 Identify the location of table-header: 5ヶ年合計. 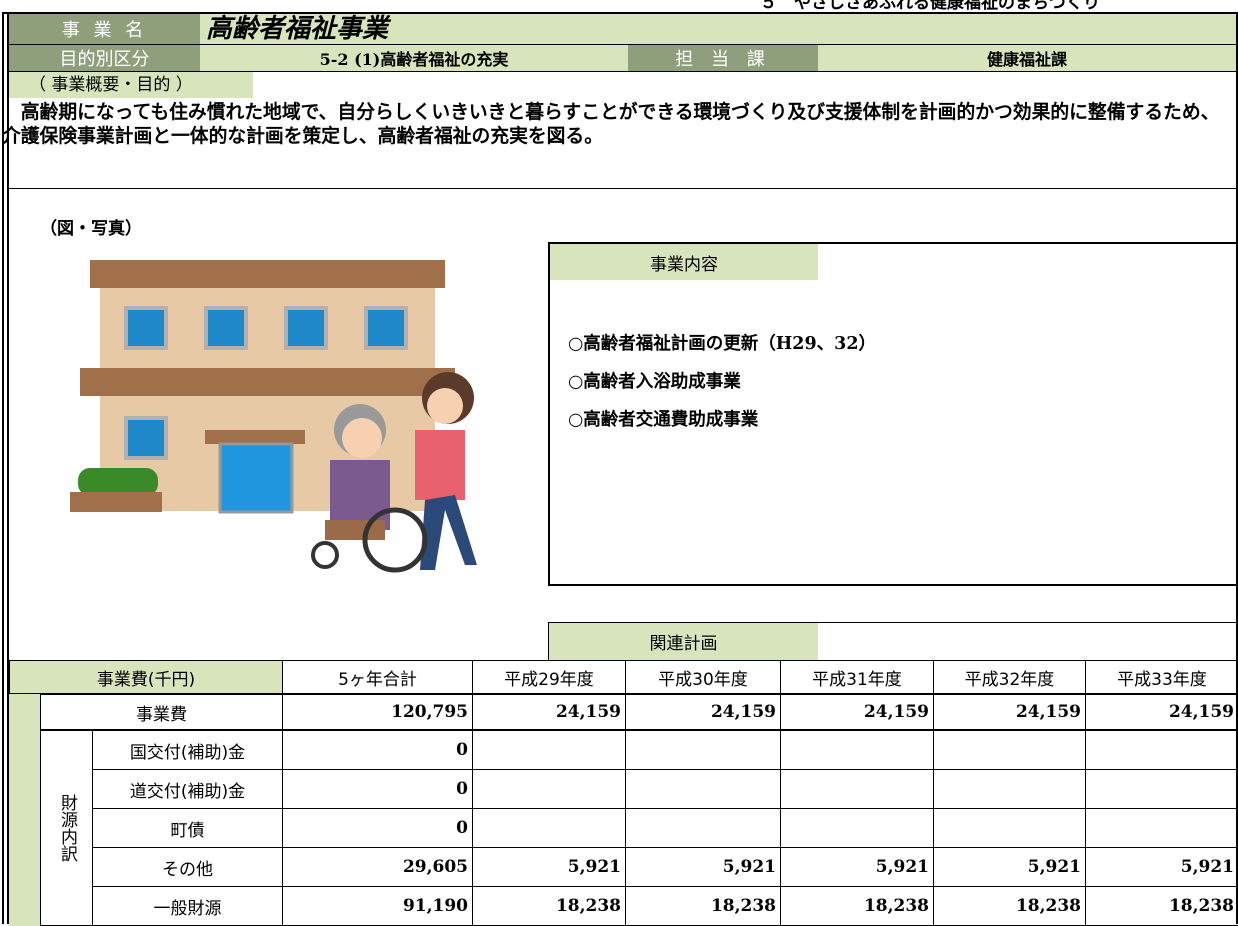
(377, 677).